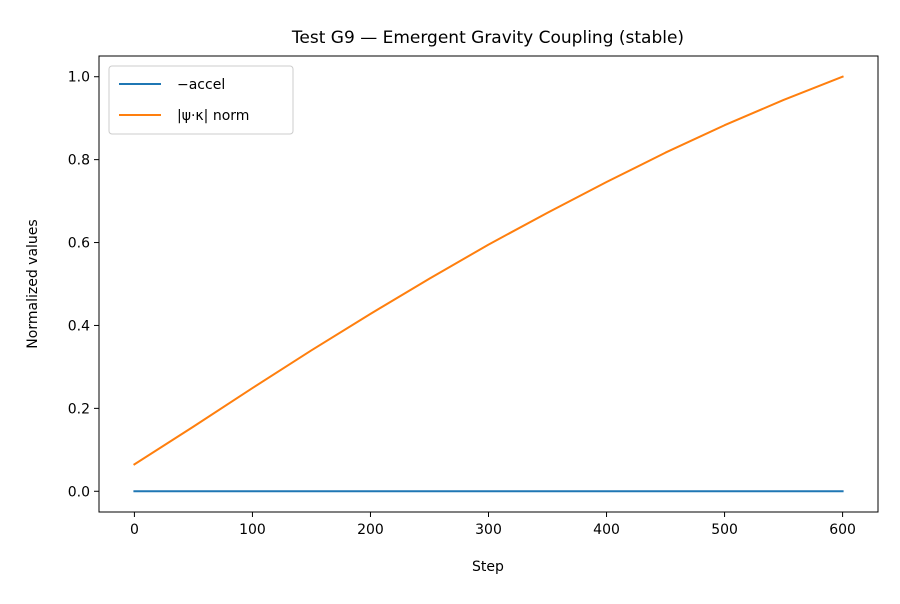 The image size is (900, 604). What do you see at coordinates (488, 567) in the screenshot?
I see `x-axis-label: Step` at bounding box center [488, 567].